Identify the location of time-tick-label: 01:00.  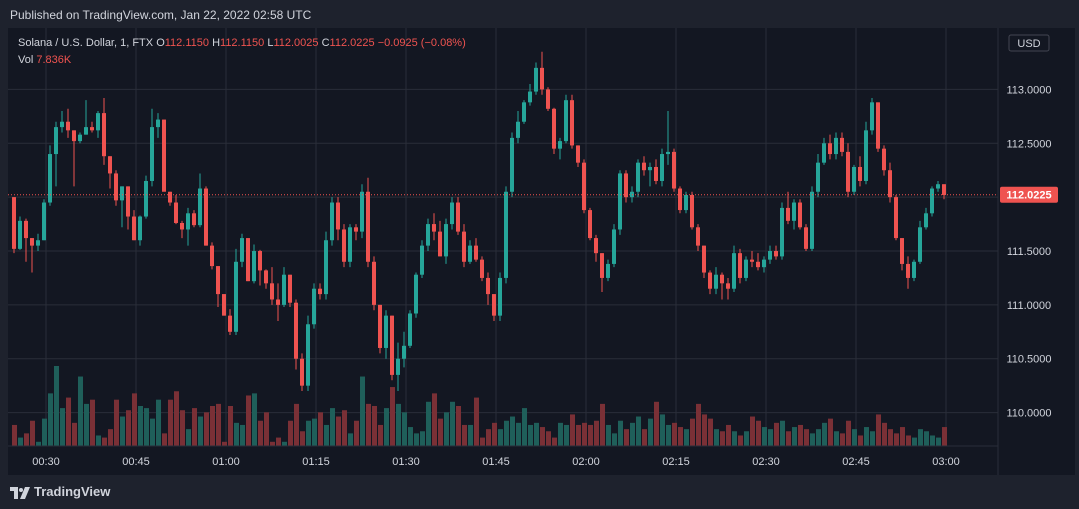
(226, 462).